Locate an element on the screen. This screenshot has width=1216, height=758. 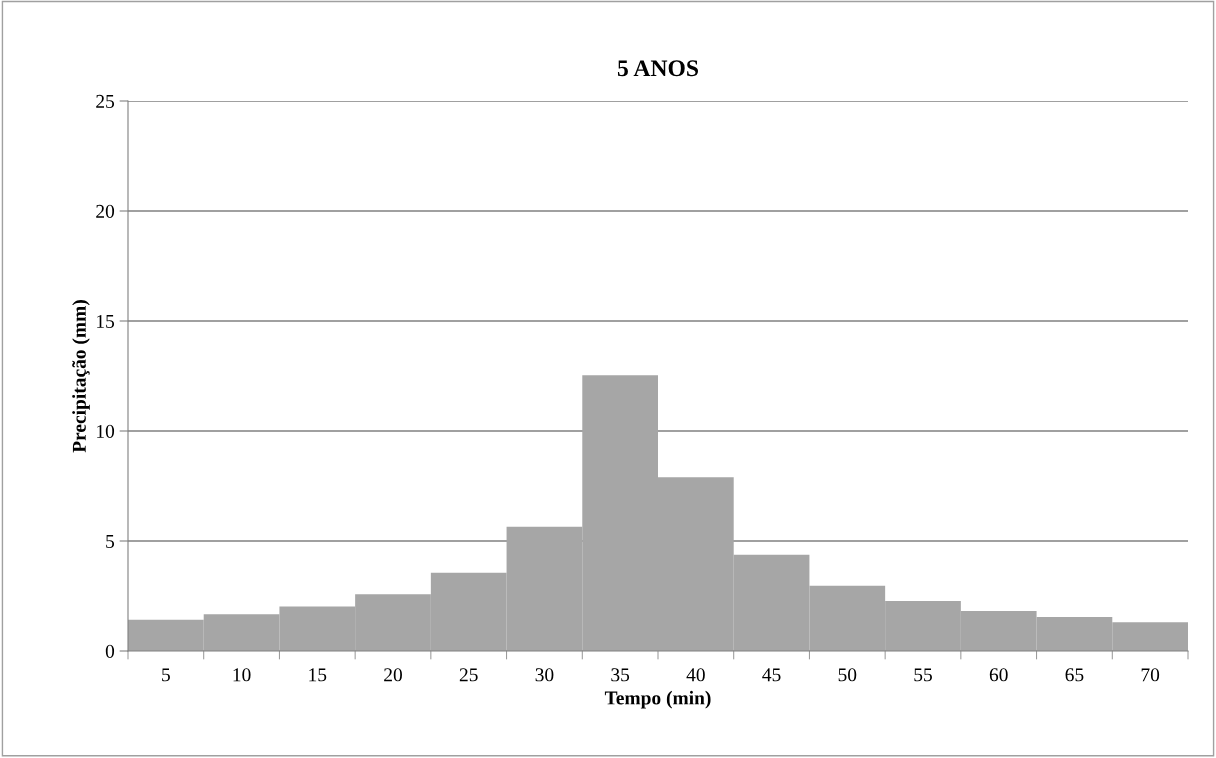
x-tick-label: 60 is located at coordinates (998, 675).